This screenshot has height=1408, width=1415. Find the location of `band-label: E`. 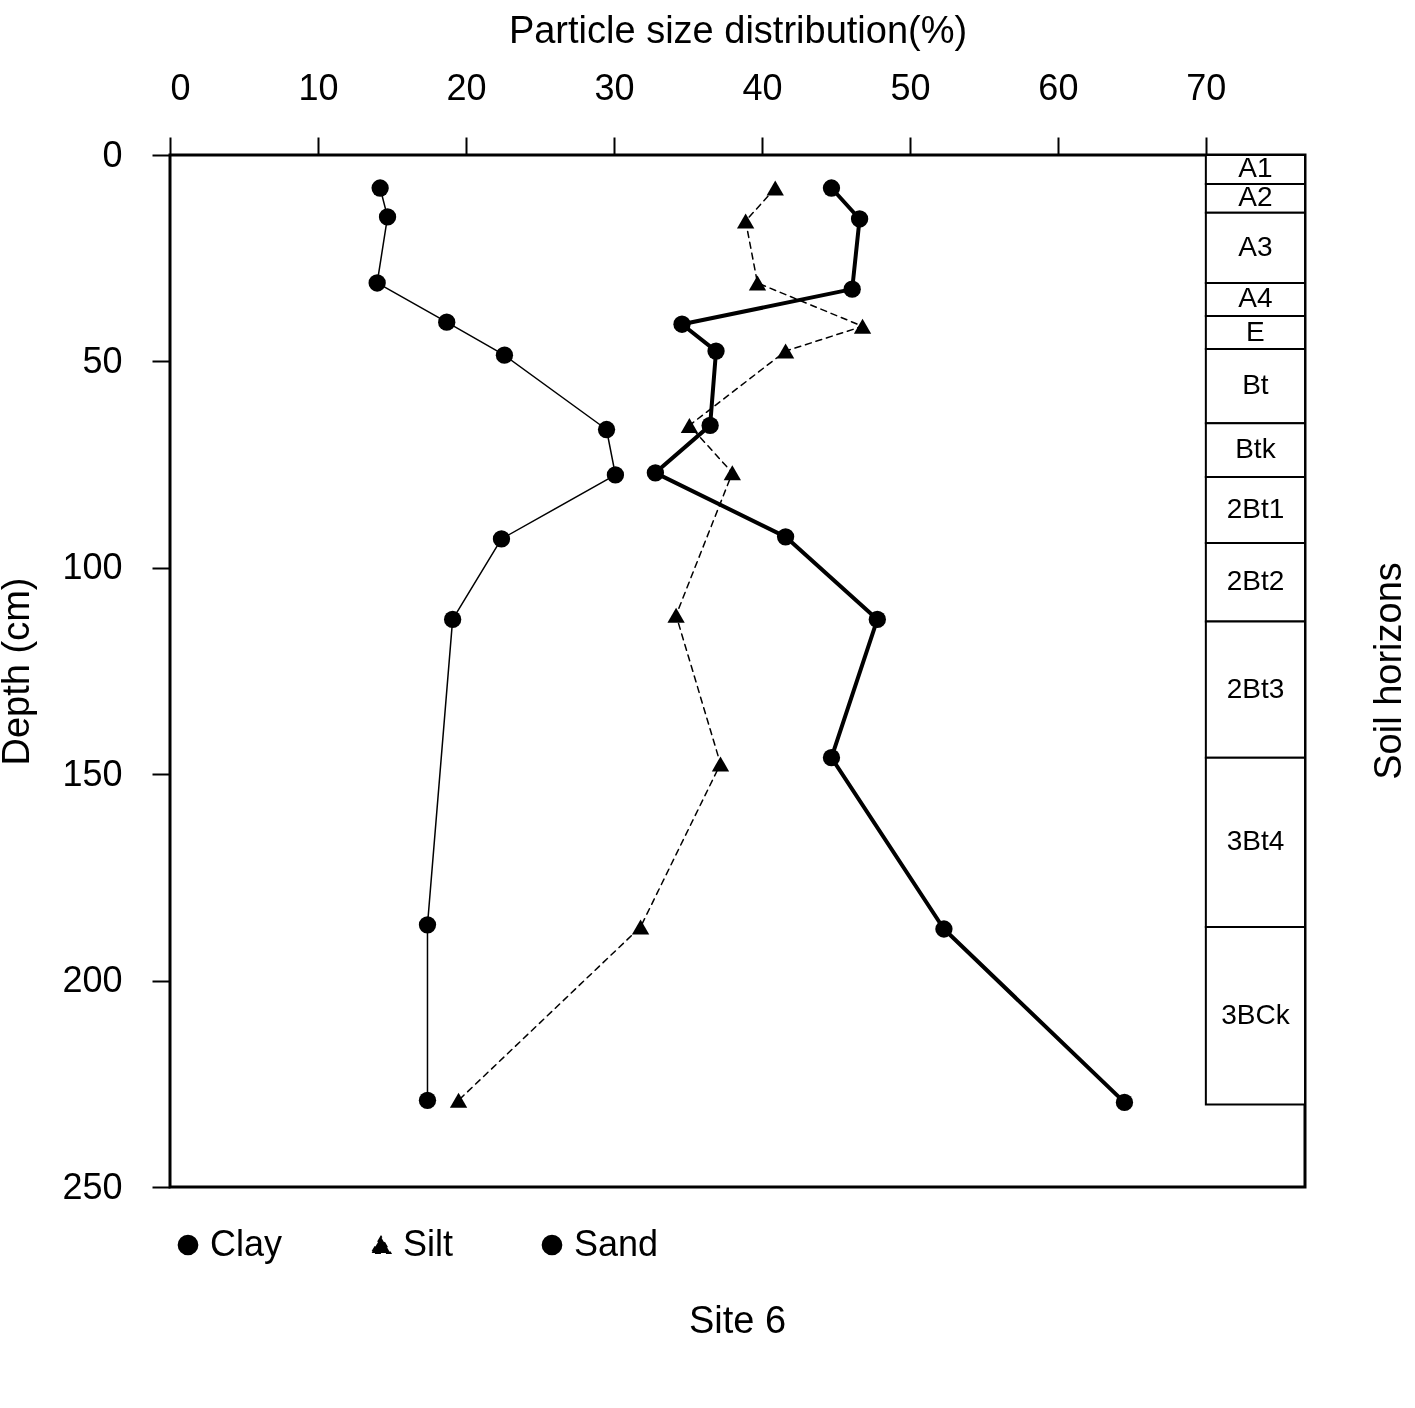

band-label: E is located at coordinates (1255, 331).